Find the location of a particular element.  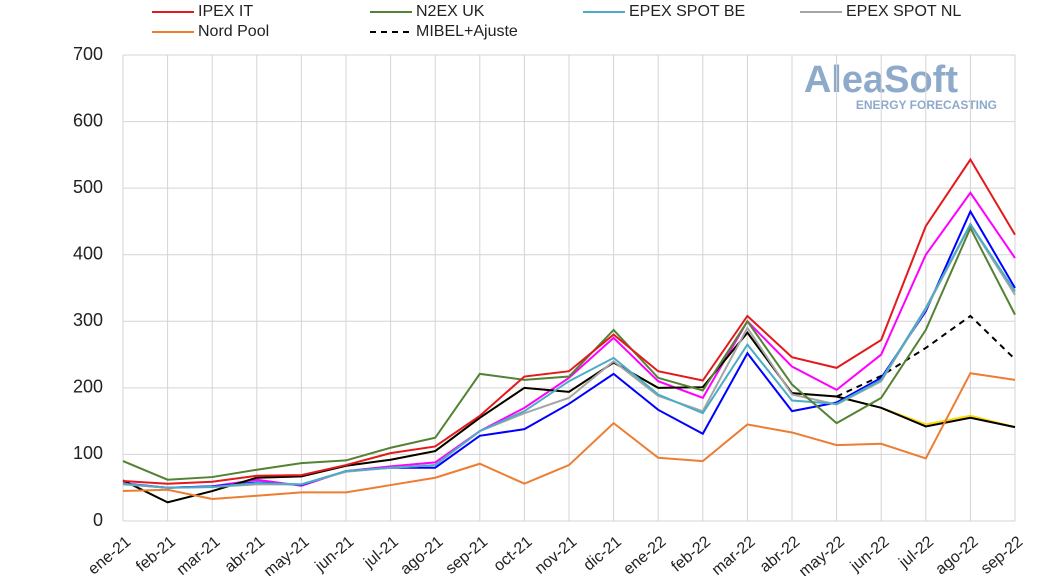

x-tick-label: feb-21 is located at coordinates (156, 554).